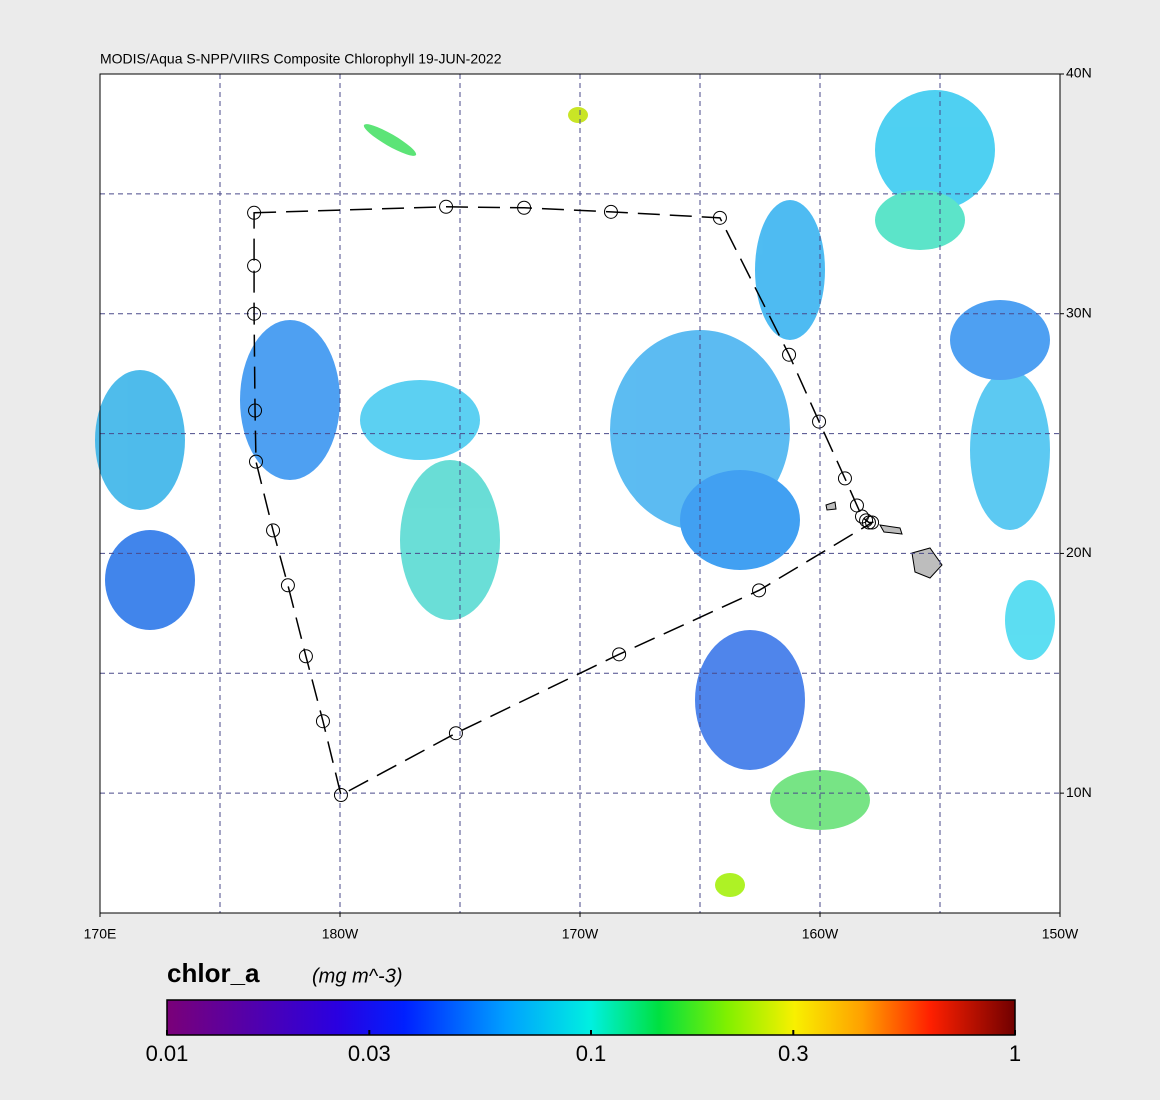 This screenshot has width=1160, height=1100. Describe the element at coordinates (213, 973) in the screenshot. I see `colorbar-label: chlor_a` at that location.